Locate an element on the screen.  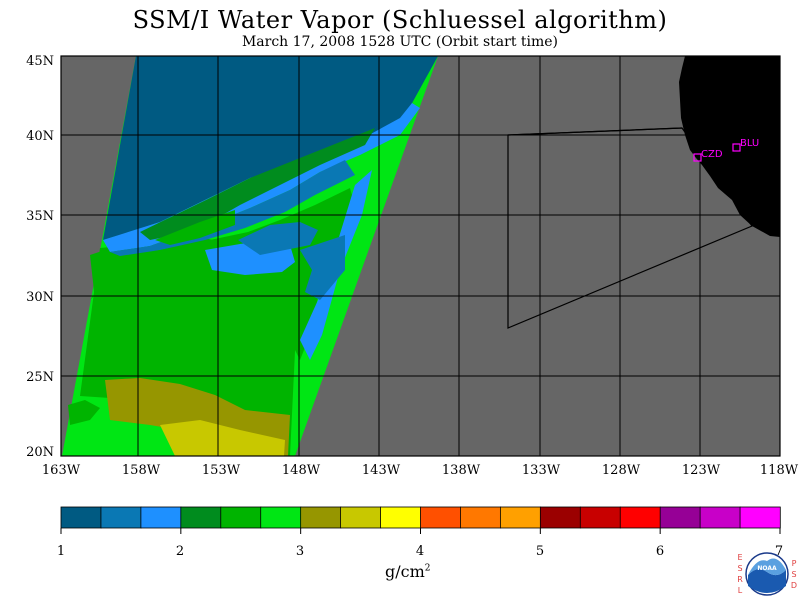
colorbar-tick-label: 7 is located at coordinates (779, 551).